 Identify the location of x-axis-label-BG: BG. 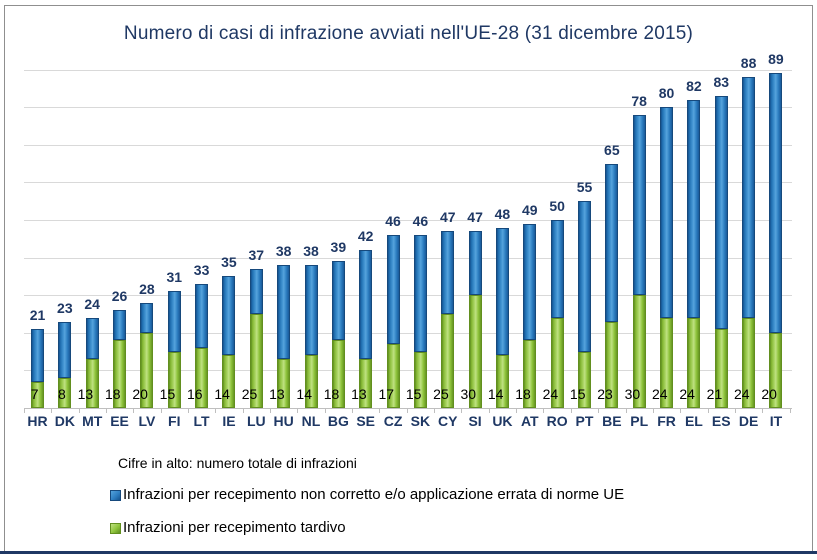
(338, 421).